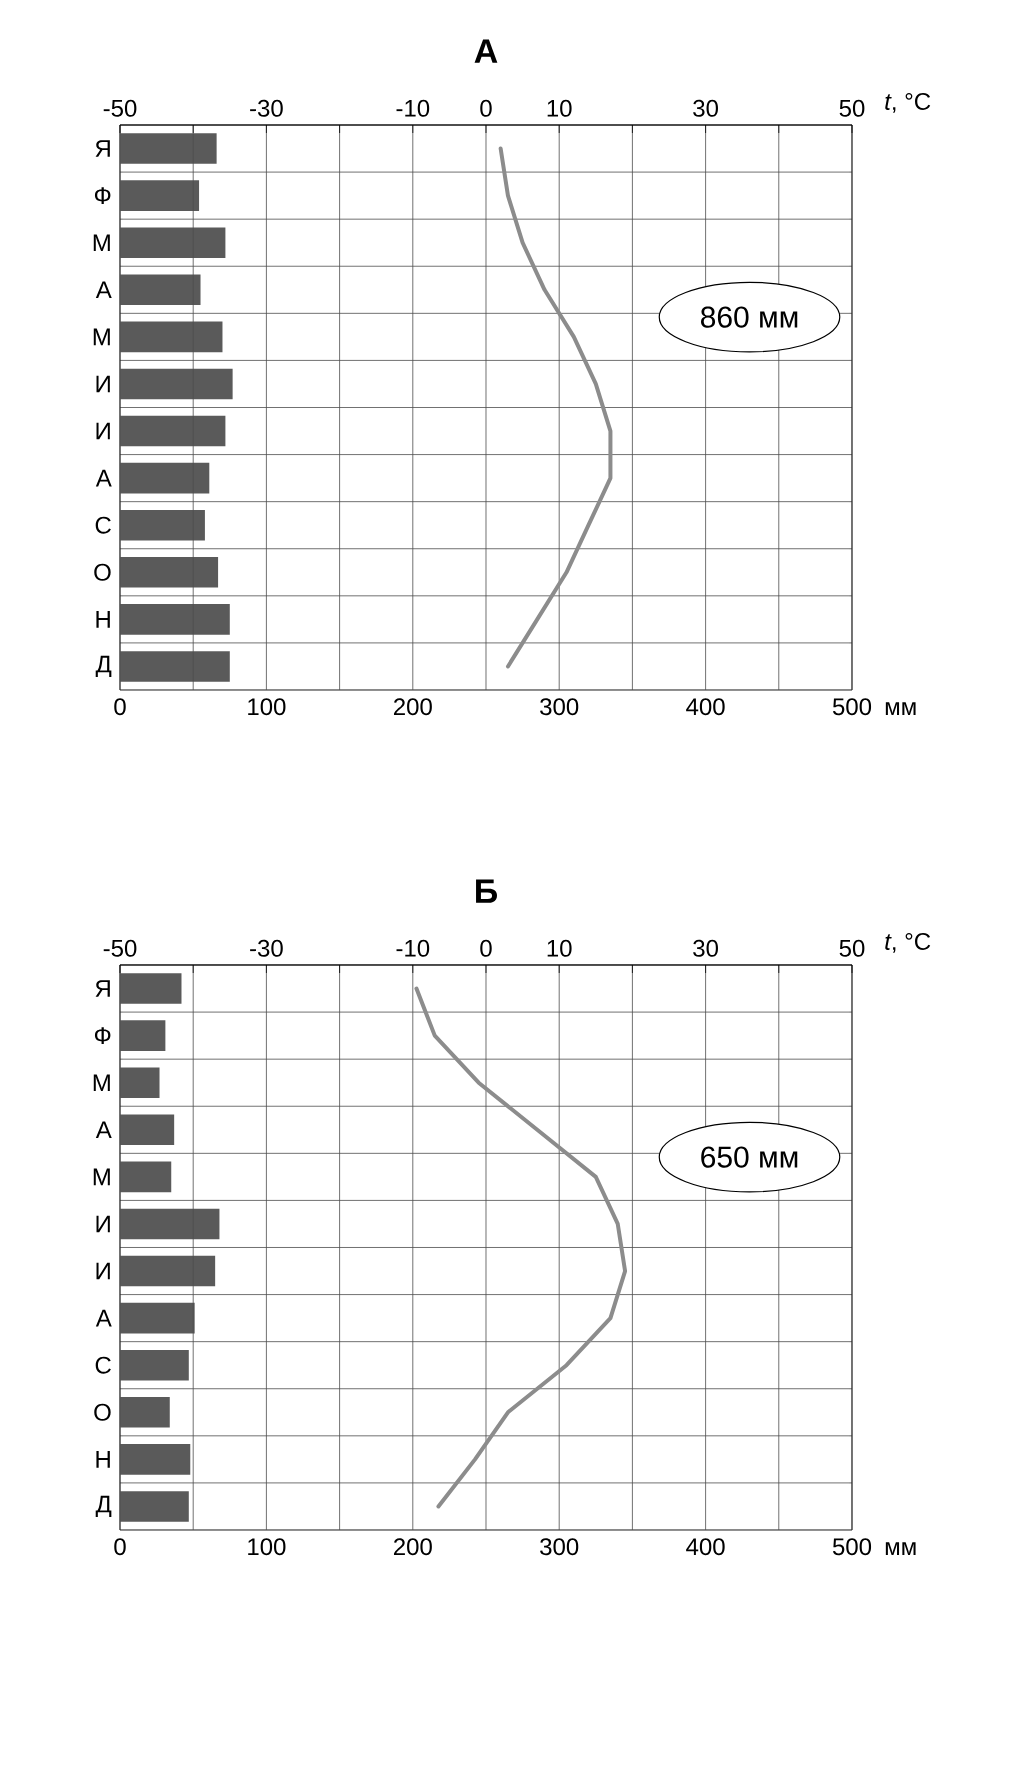 This screenshot has width=1009, height=1781. What do you see at coordinates (749, 317) in the screenshot?
I see `annotation: 860 мм` at bounding box center [749, 317].